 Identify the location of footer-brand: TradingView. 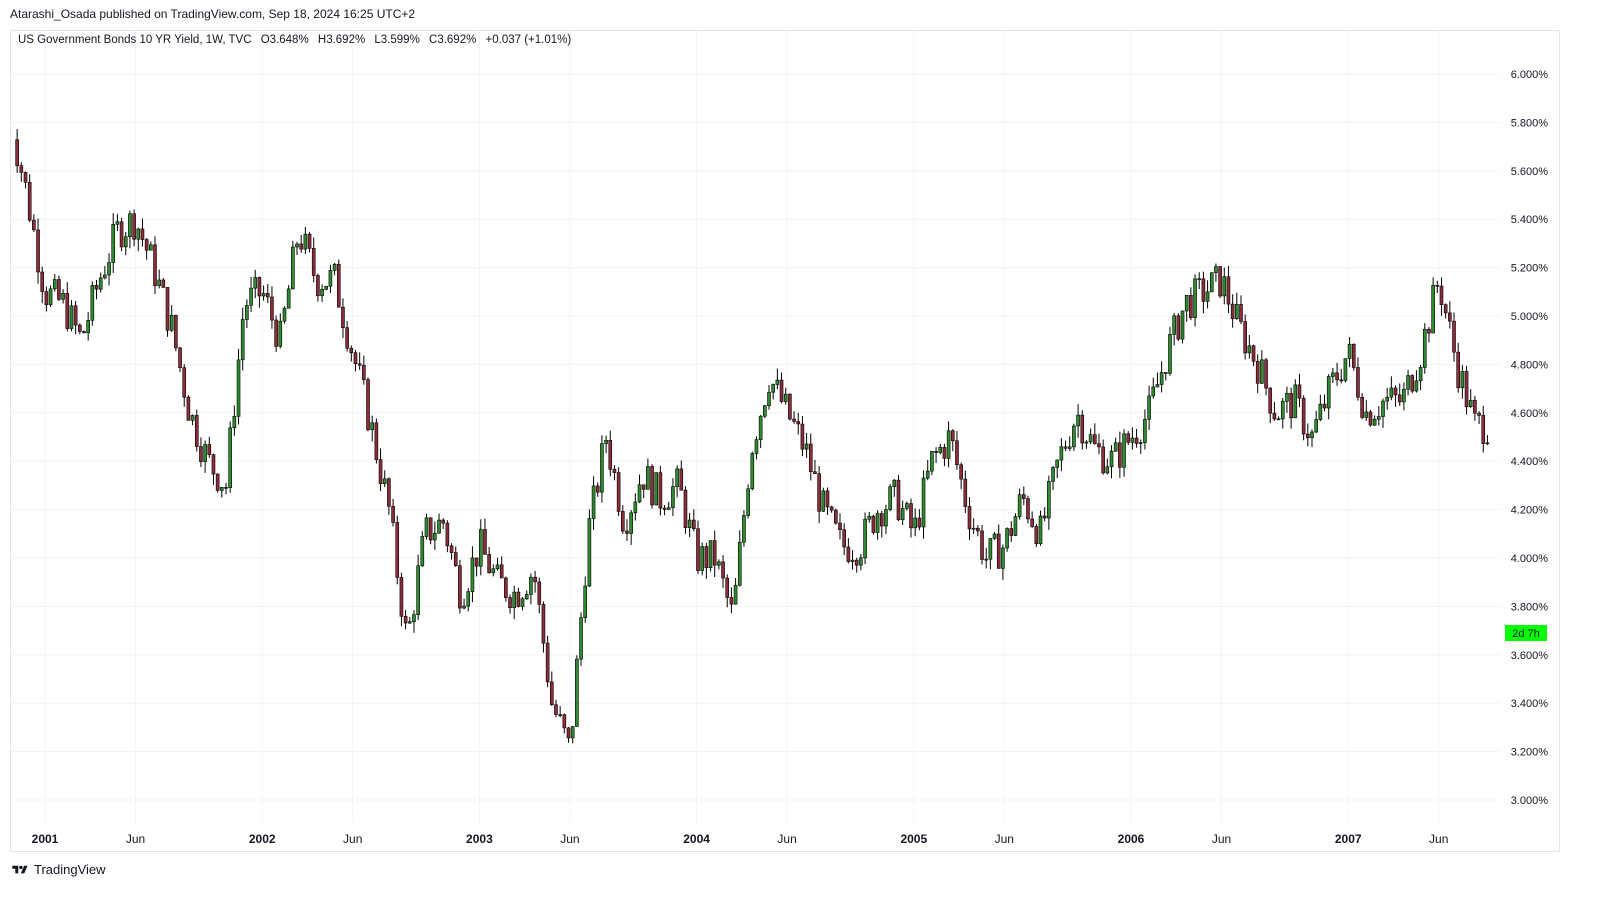
(58, 869).